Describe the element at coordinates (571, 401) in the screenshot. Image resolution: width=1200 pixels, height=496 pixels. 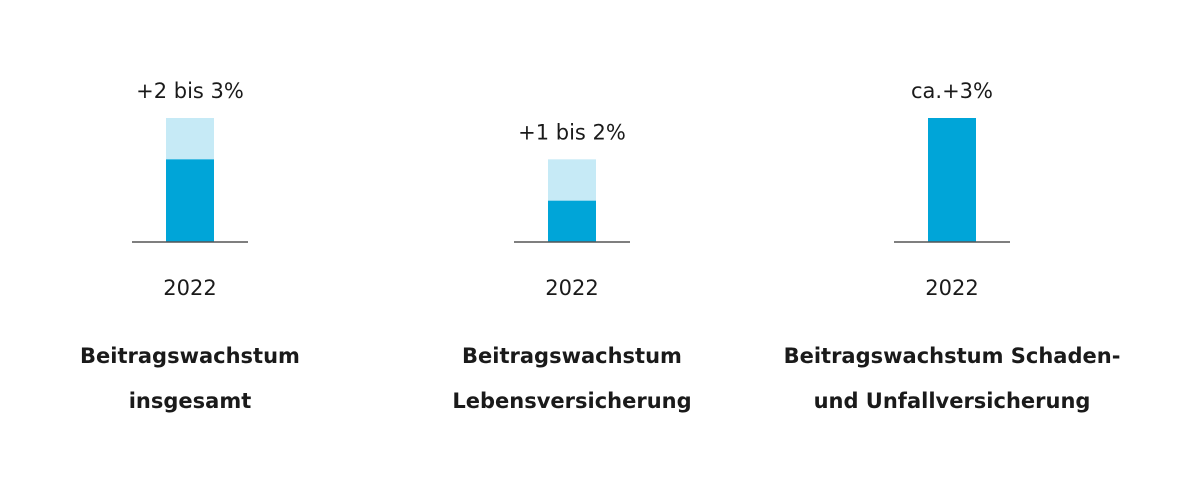
I see `chart-title: Lebensversicherung` at that location.